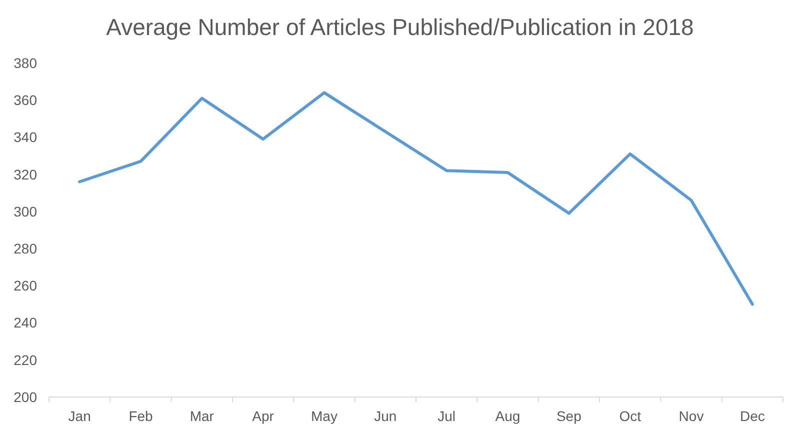  I want to click on x-tick-label: Feb, so click(141, 416).